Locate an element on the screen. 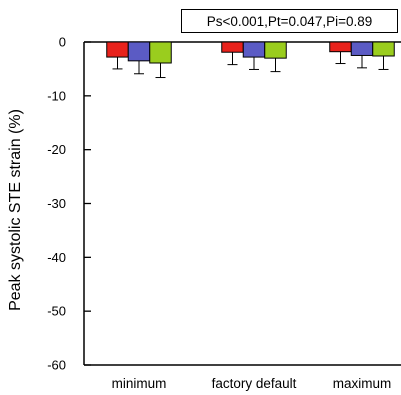  y-axis-label: Peak systolic STE strain (%) is located at coordinates (15, 210).